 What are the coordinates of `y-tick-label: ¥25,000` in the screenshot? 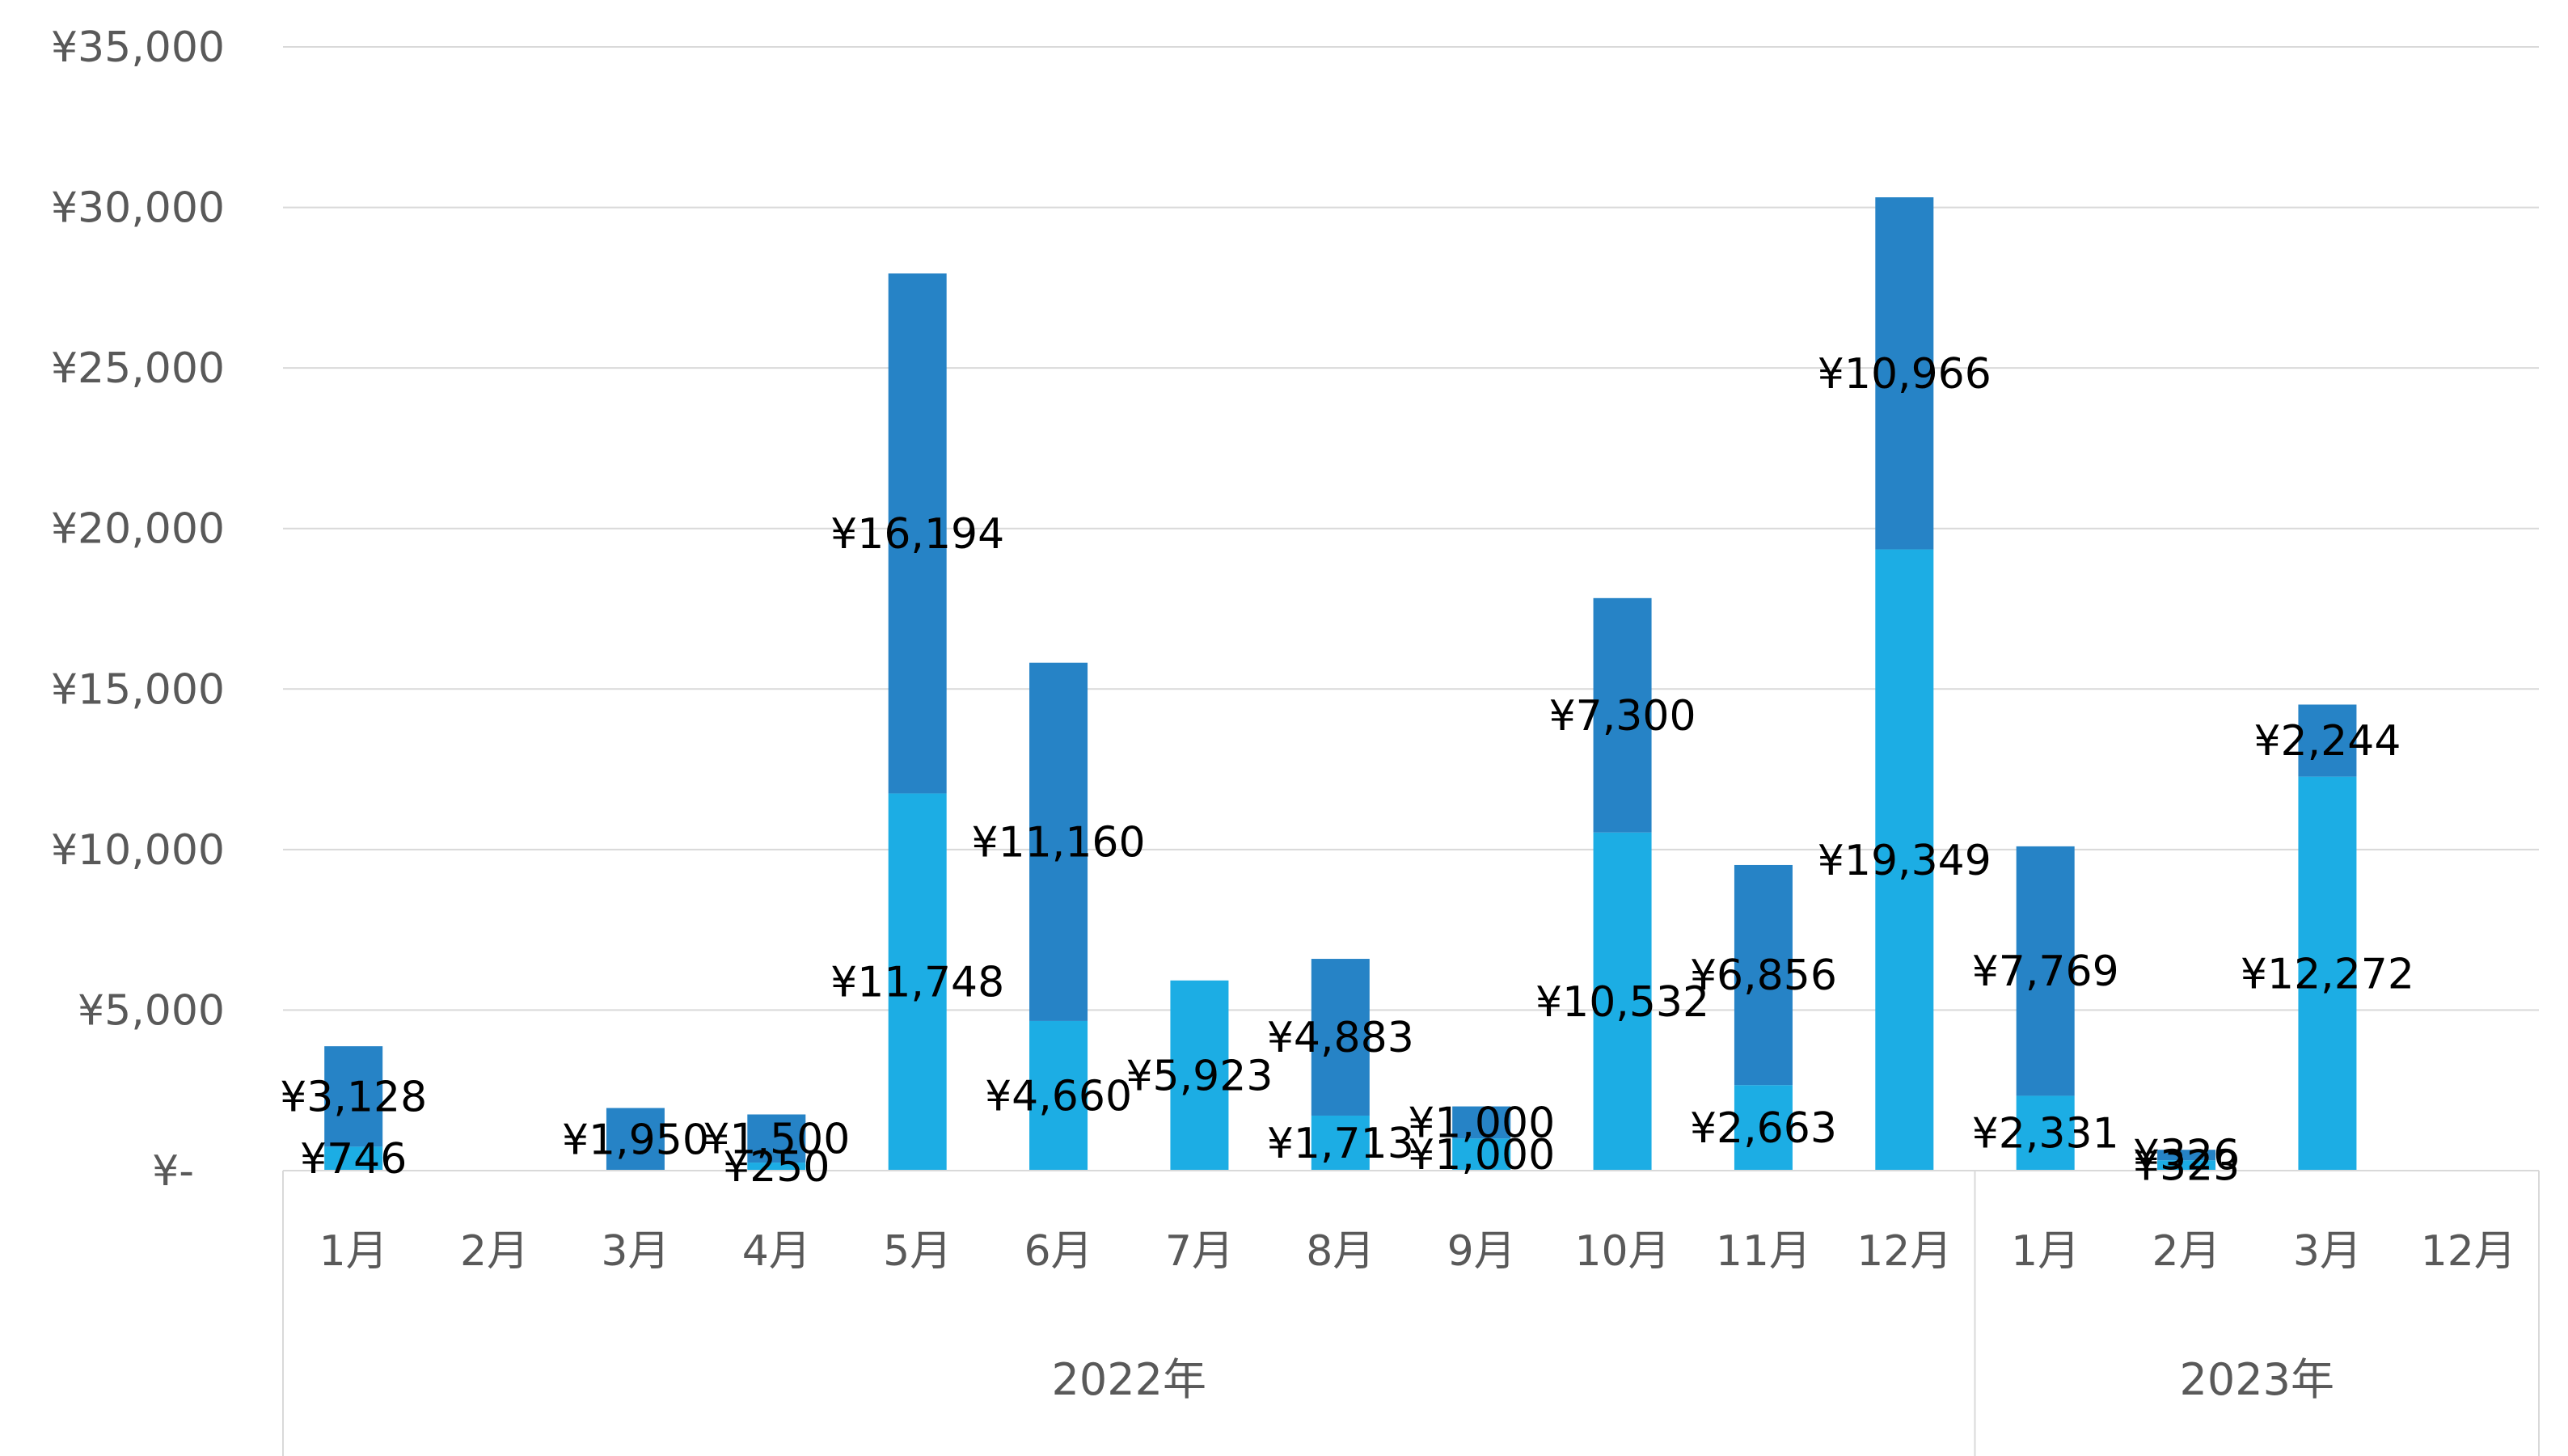 It's located at (138, 368).